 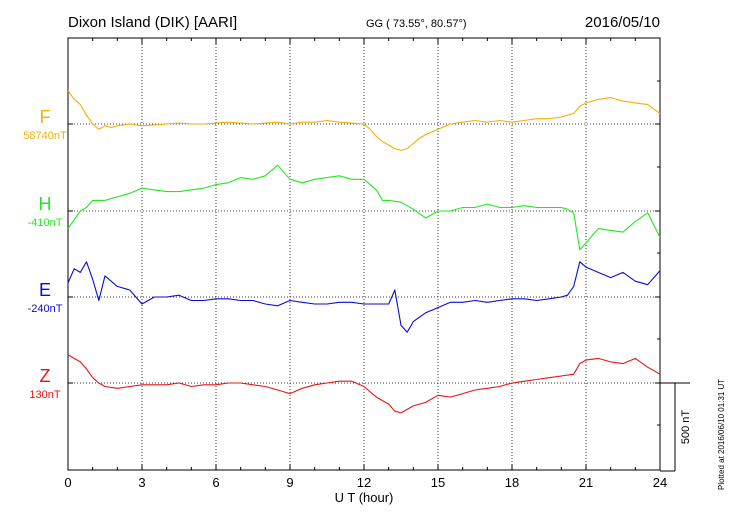 What do you see at coordinates (686, 427) in the screenshot?
I see `scale-bar-label: 500 nT` at bounding box center [686, 427].